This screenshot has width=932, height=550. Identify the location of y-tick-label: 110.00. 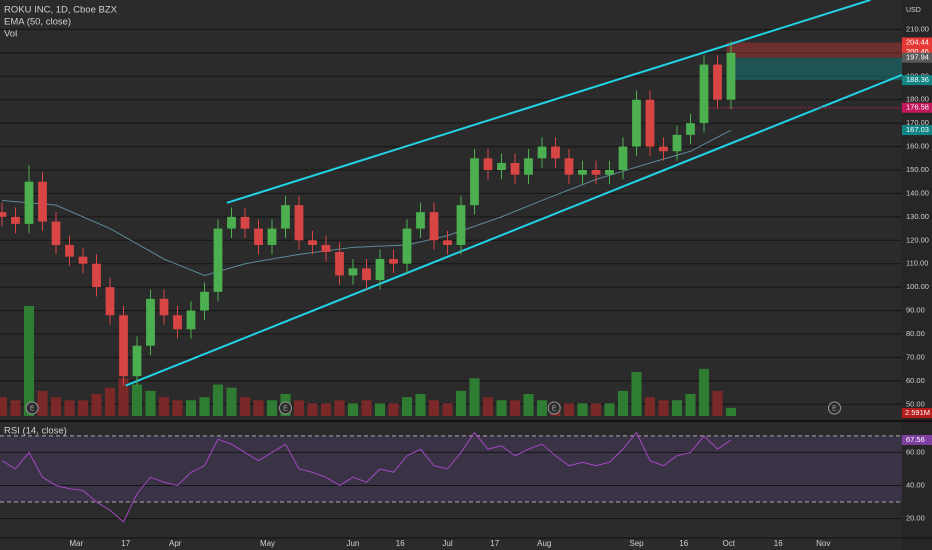
(917, 263).